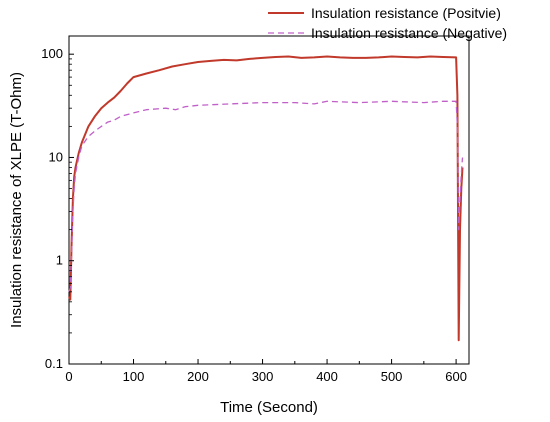 The image size is (550, 422). I want to click on x-tick-label: 0, so click(68, 376).